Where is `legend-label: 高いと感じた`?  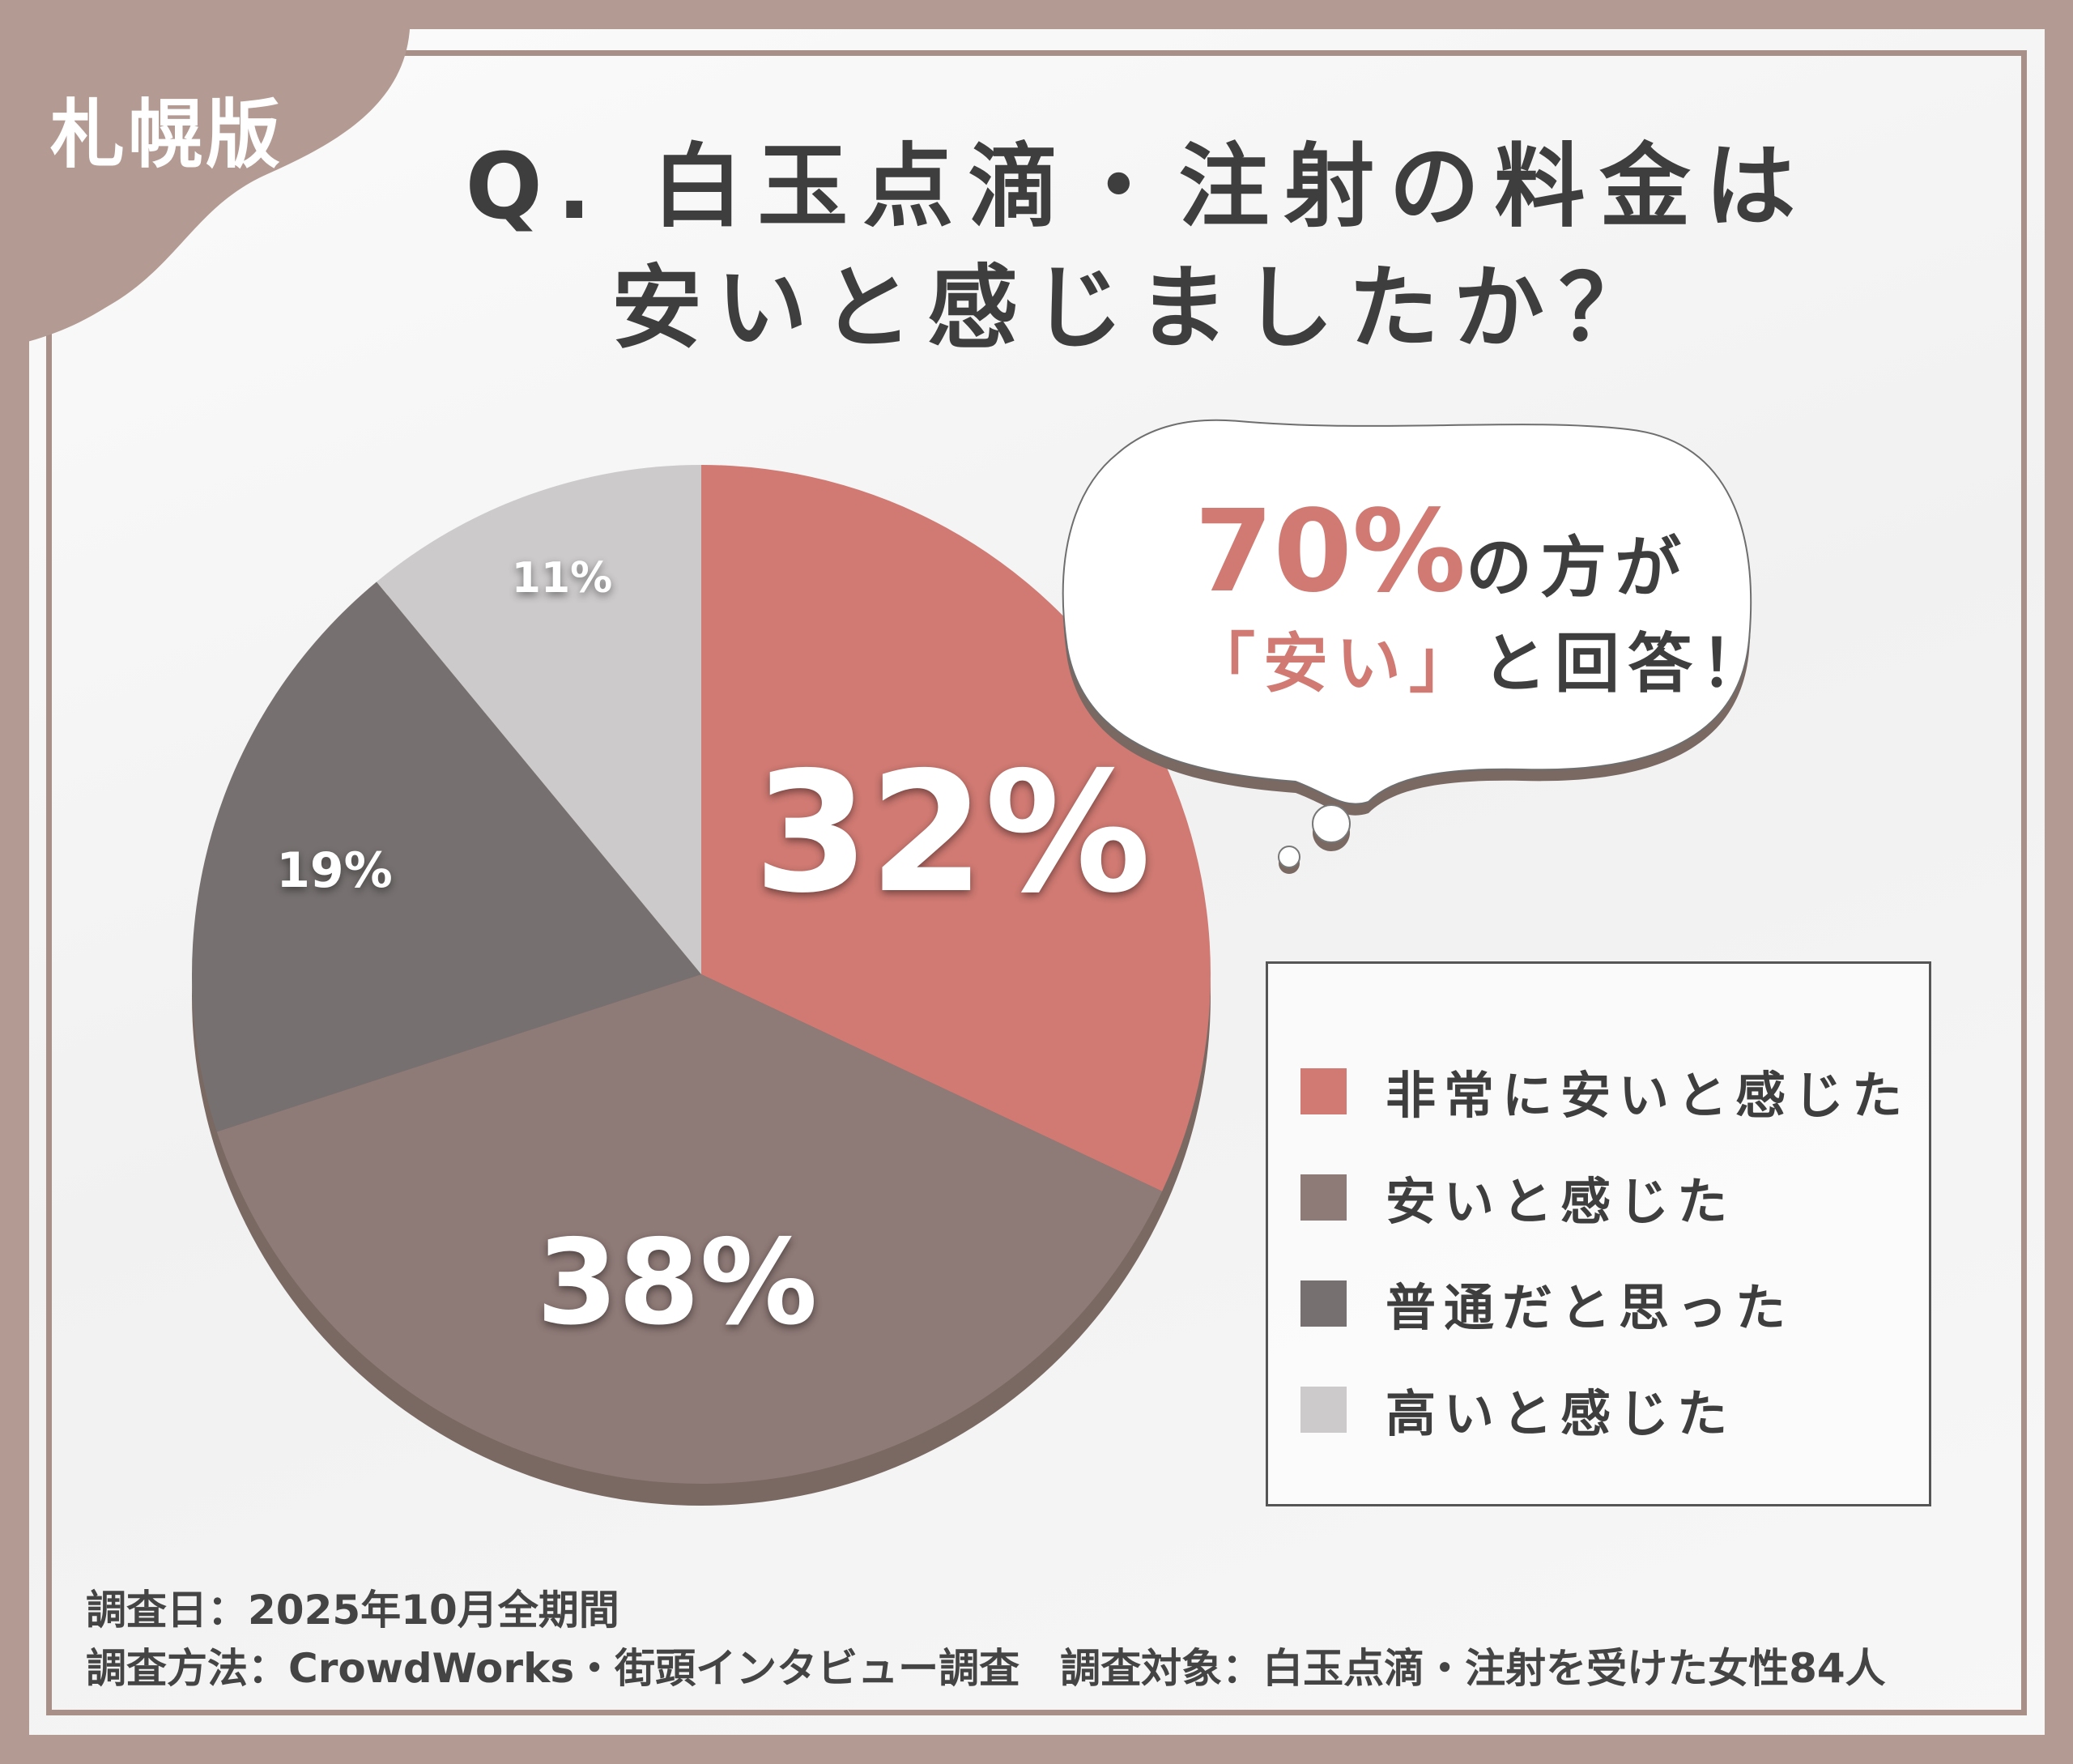 legend-label: 高いと感じた is located at coordinates (1561, 1413).